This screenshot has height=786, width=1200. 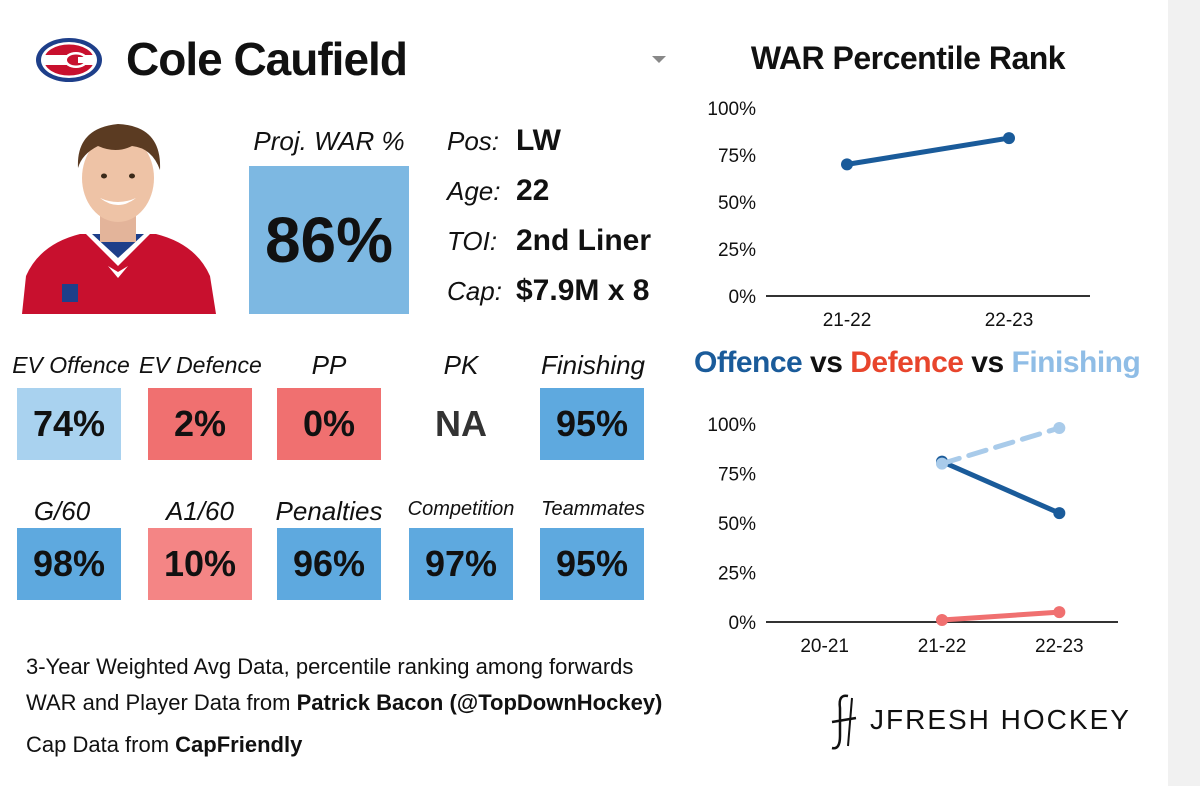 What do you see at coordinates (748, 362) in the screenshot?
I see `chart2-title-offence: Offence` at bounding box center [748, 362].